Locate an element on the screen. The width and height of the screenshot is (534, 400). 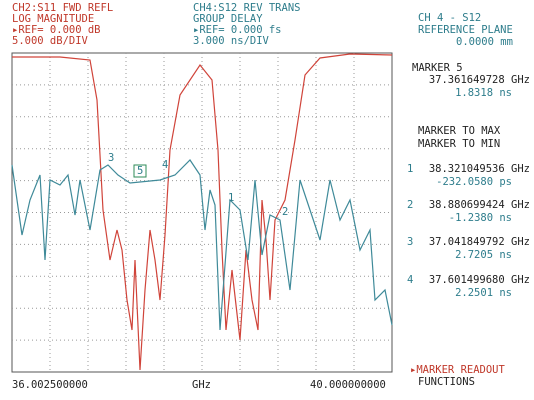
header-line: REFERENCE PLANE is located at coordinates (465, 30).